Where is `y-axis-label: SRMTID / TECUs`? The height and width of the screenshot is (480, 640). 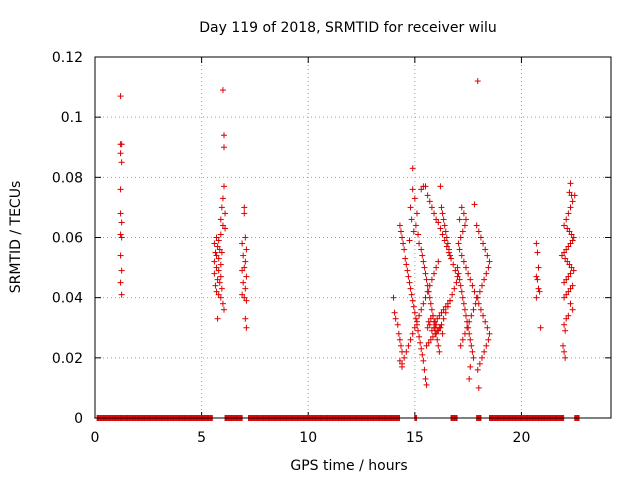
y-axis-label: SRMTID / TECUs is located at coordinates (16, 237).